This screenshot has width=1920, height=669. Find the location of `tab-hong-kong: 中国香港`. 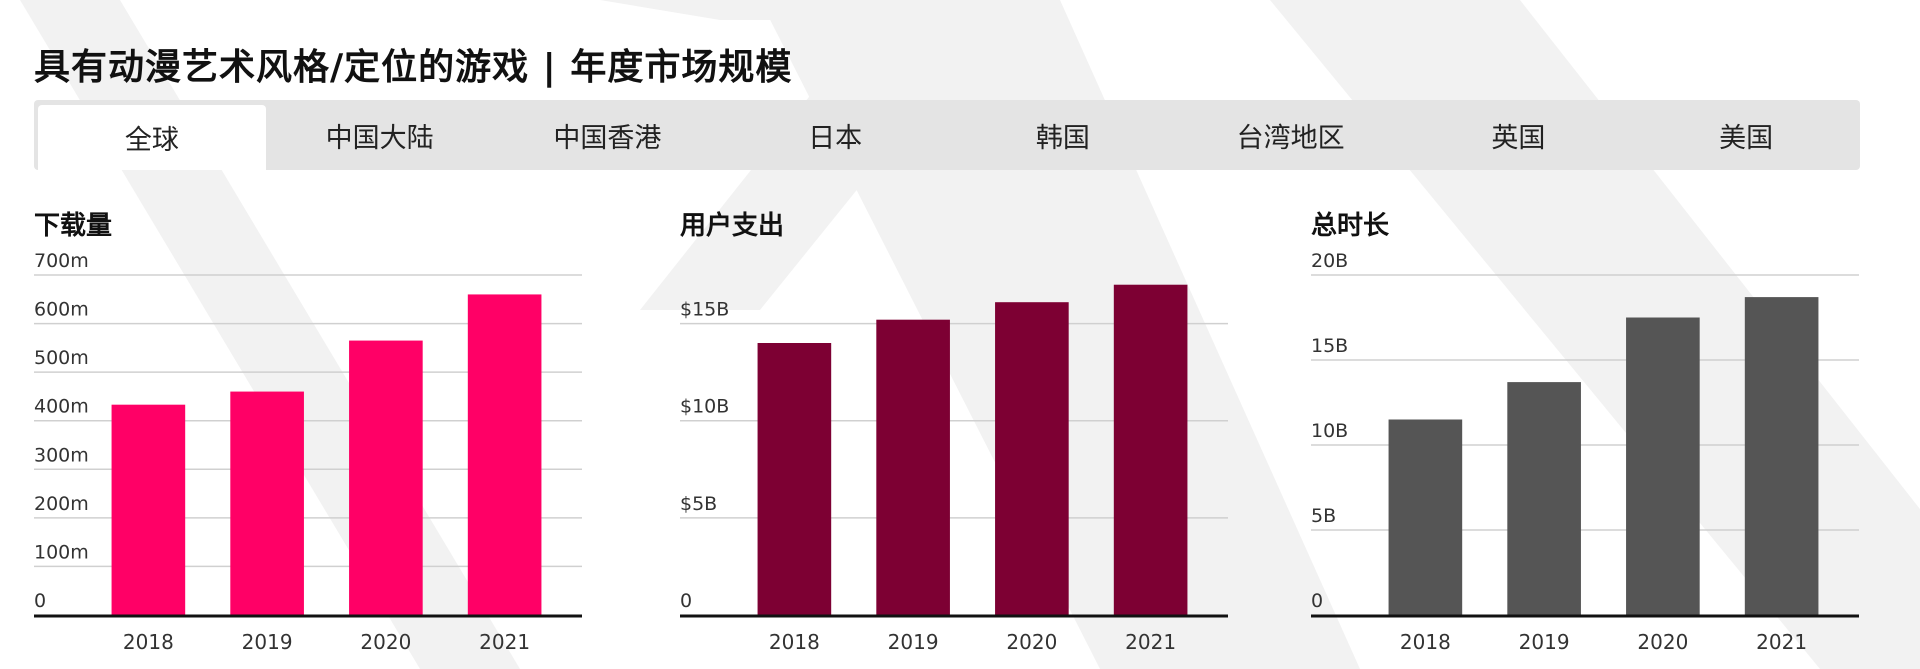

tab-hong-kong: 中国香港 is located at coordinates (607, 138).